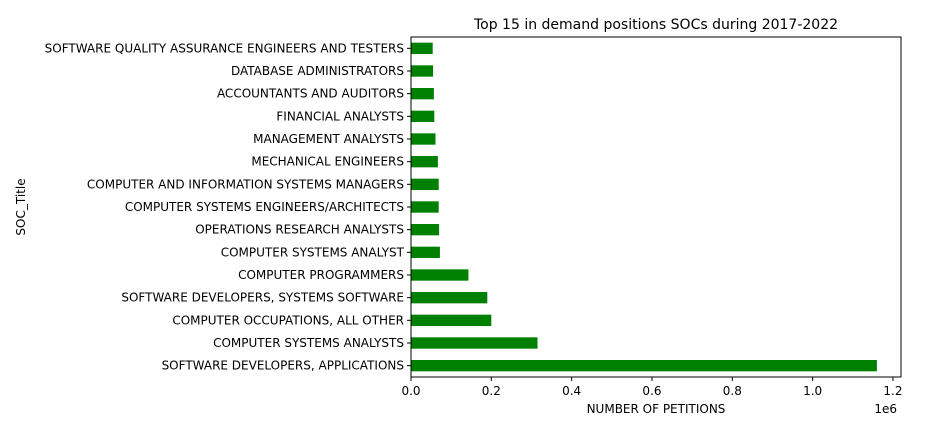  What do you see at coordinates (313, 252) in the screenshot?
I see `y-tick-label: COMPUTER SYSTEMS ANALYST` at bounding box center [313, 252].